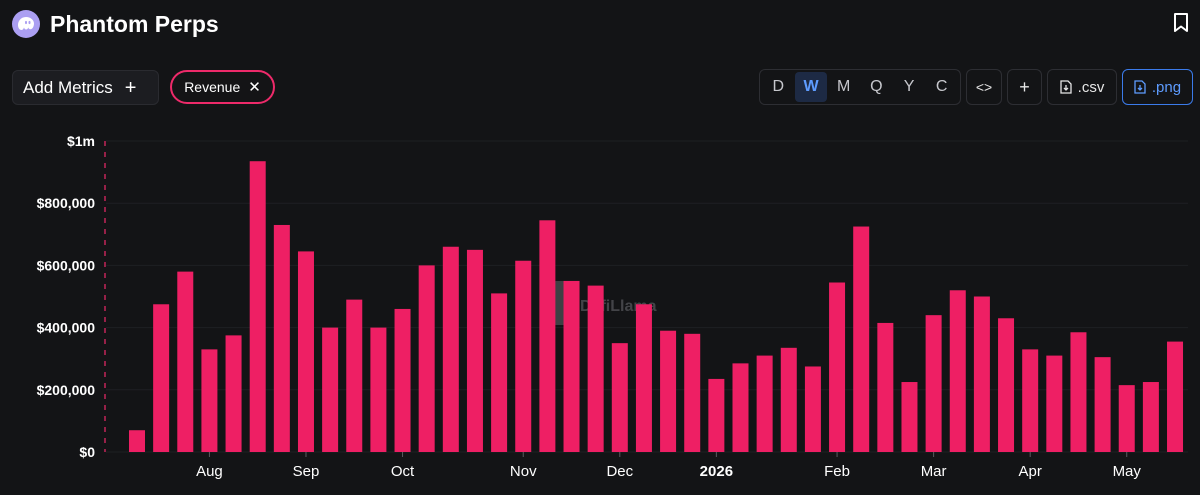  Describe the element at coordinates (134, 23) in the screenshot. I see `page-title: Phantom Perps` at that location.